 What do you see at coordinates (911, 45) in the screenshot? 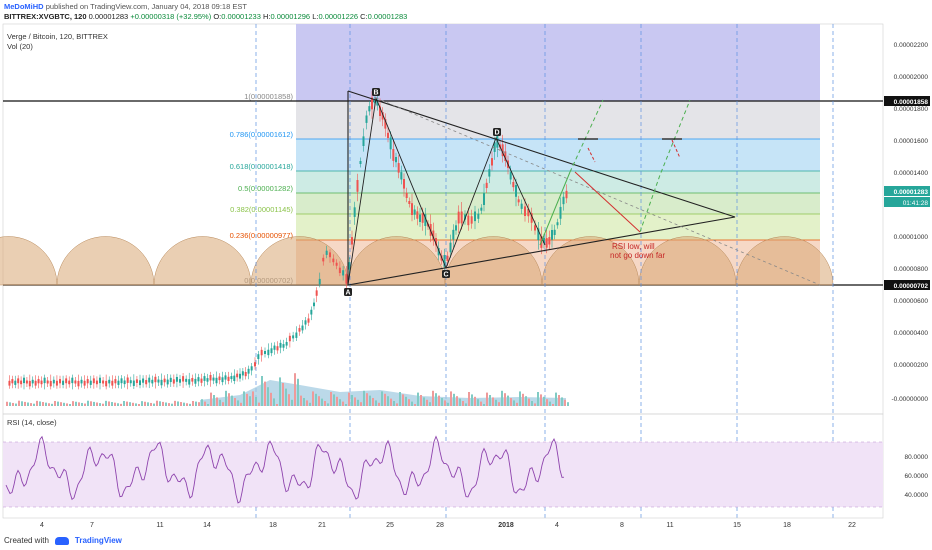
I see `price-tick: 0.00002200` at bounding box center [911, 45].